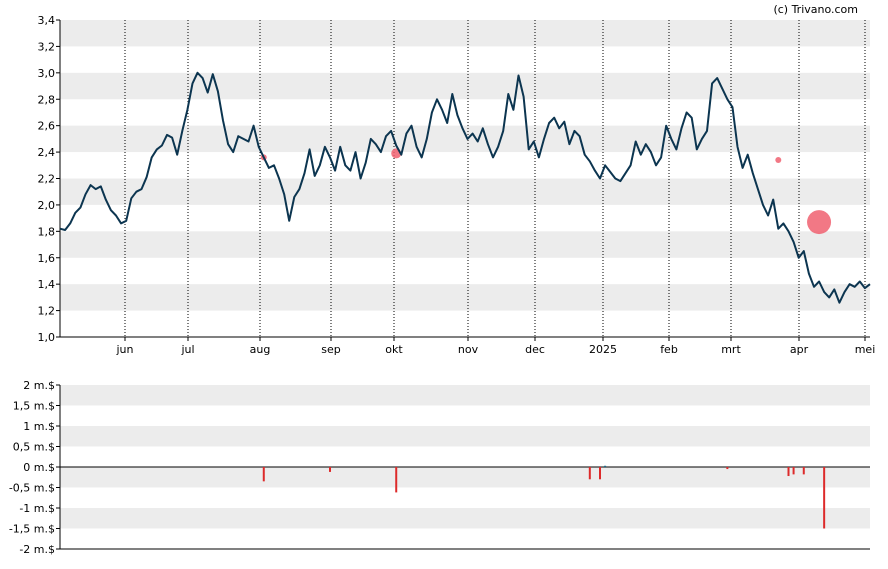 The height and width of the screenshot is (569, 888). I want to click on xtick-label: nov, so click(468, 349).